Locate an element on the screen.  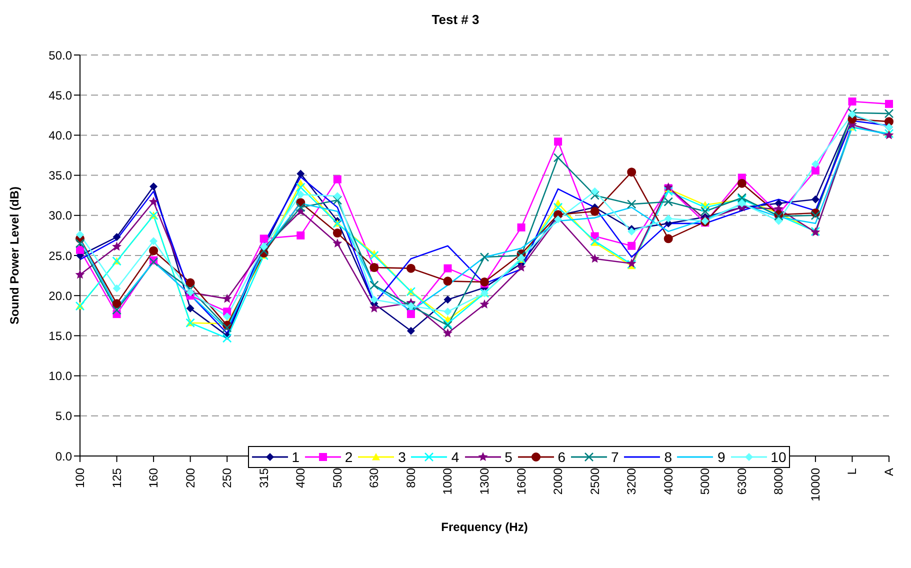
chart-title: Test # 3 is located at coordinates (455, 19).